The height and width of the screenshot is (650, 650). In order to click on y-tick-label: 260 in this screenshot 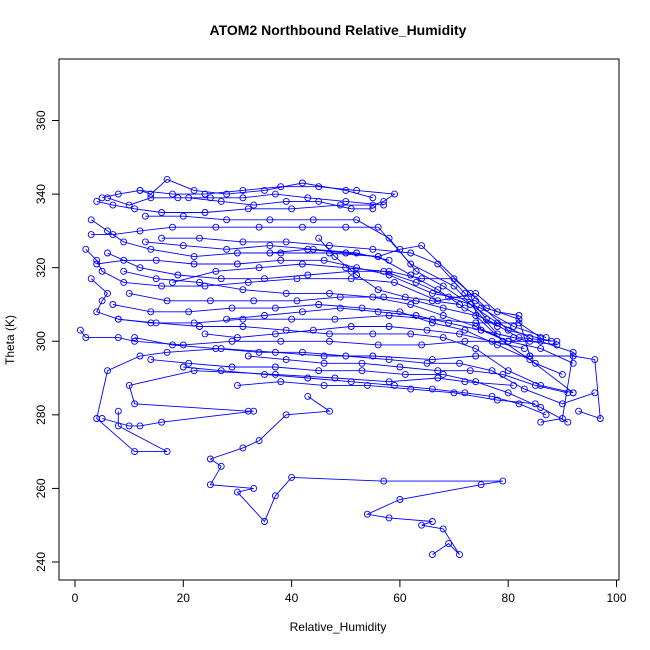, I will do `click(41, 488)`.